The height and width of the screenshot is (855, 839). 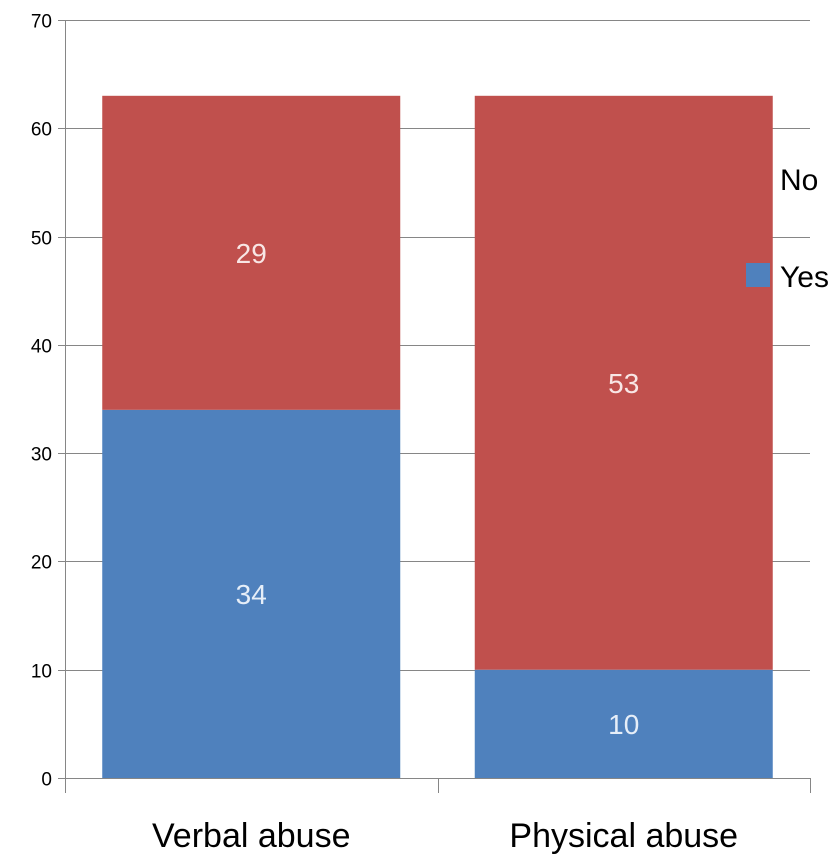 I want to click on data-label: 53, so click(x=623, y=383).